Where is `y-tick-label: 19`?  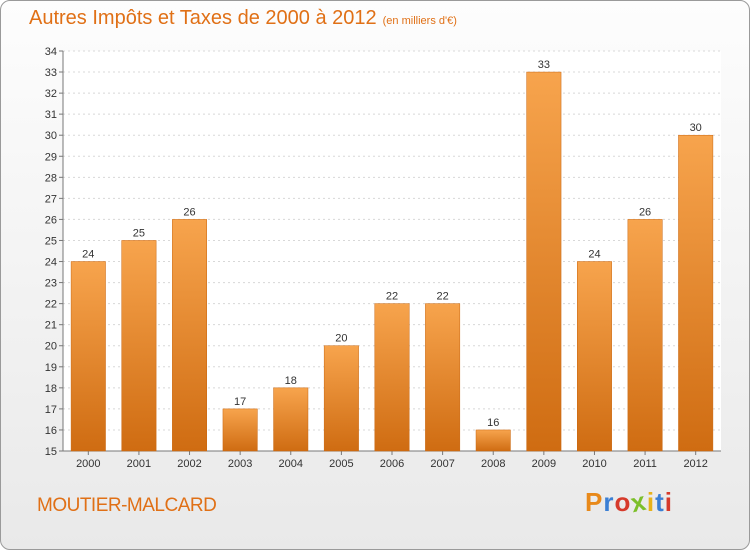
y-tick-label: 19 is located at coordinates (51, 368).